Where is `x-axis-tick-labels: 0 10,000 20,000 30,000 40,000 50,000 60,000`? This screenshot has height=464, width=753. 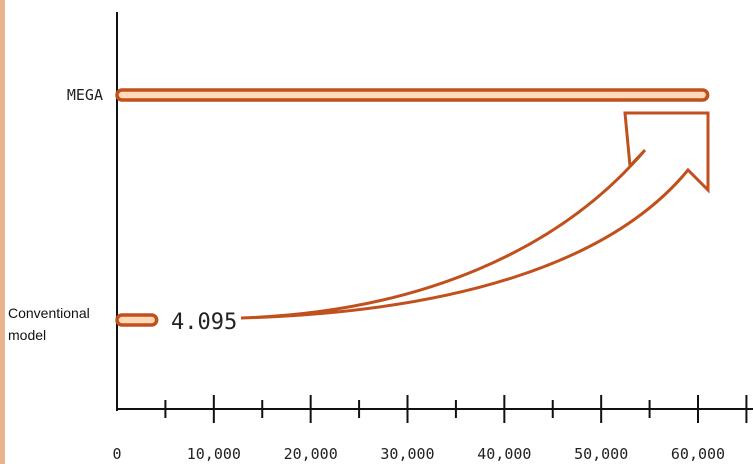
x-axis-tick-labels: 0 10,000 20,000 30,000 40,000 50,000 60,000 is located at coordinates (418, 454).